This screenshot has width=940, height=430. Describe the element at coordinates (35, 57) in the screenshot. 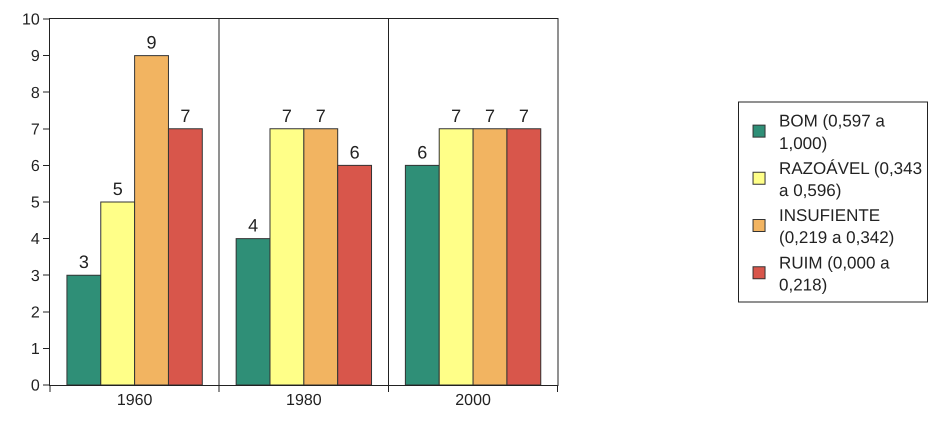

I see `y-tick-label: 9` at that location.